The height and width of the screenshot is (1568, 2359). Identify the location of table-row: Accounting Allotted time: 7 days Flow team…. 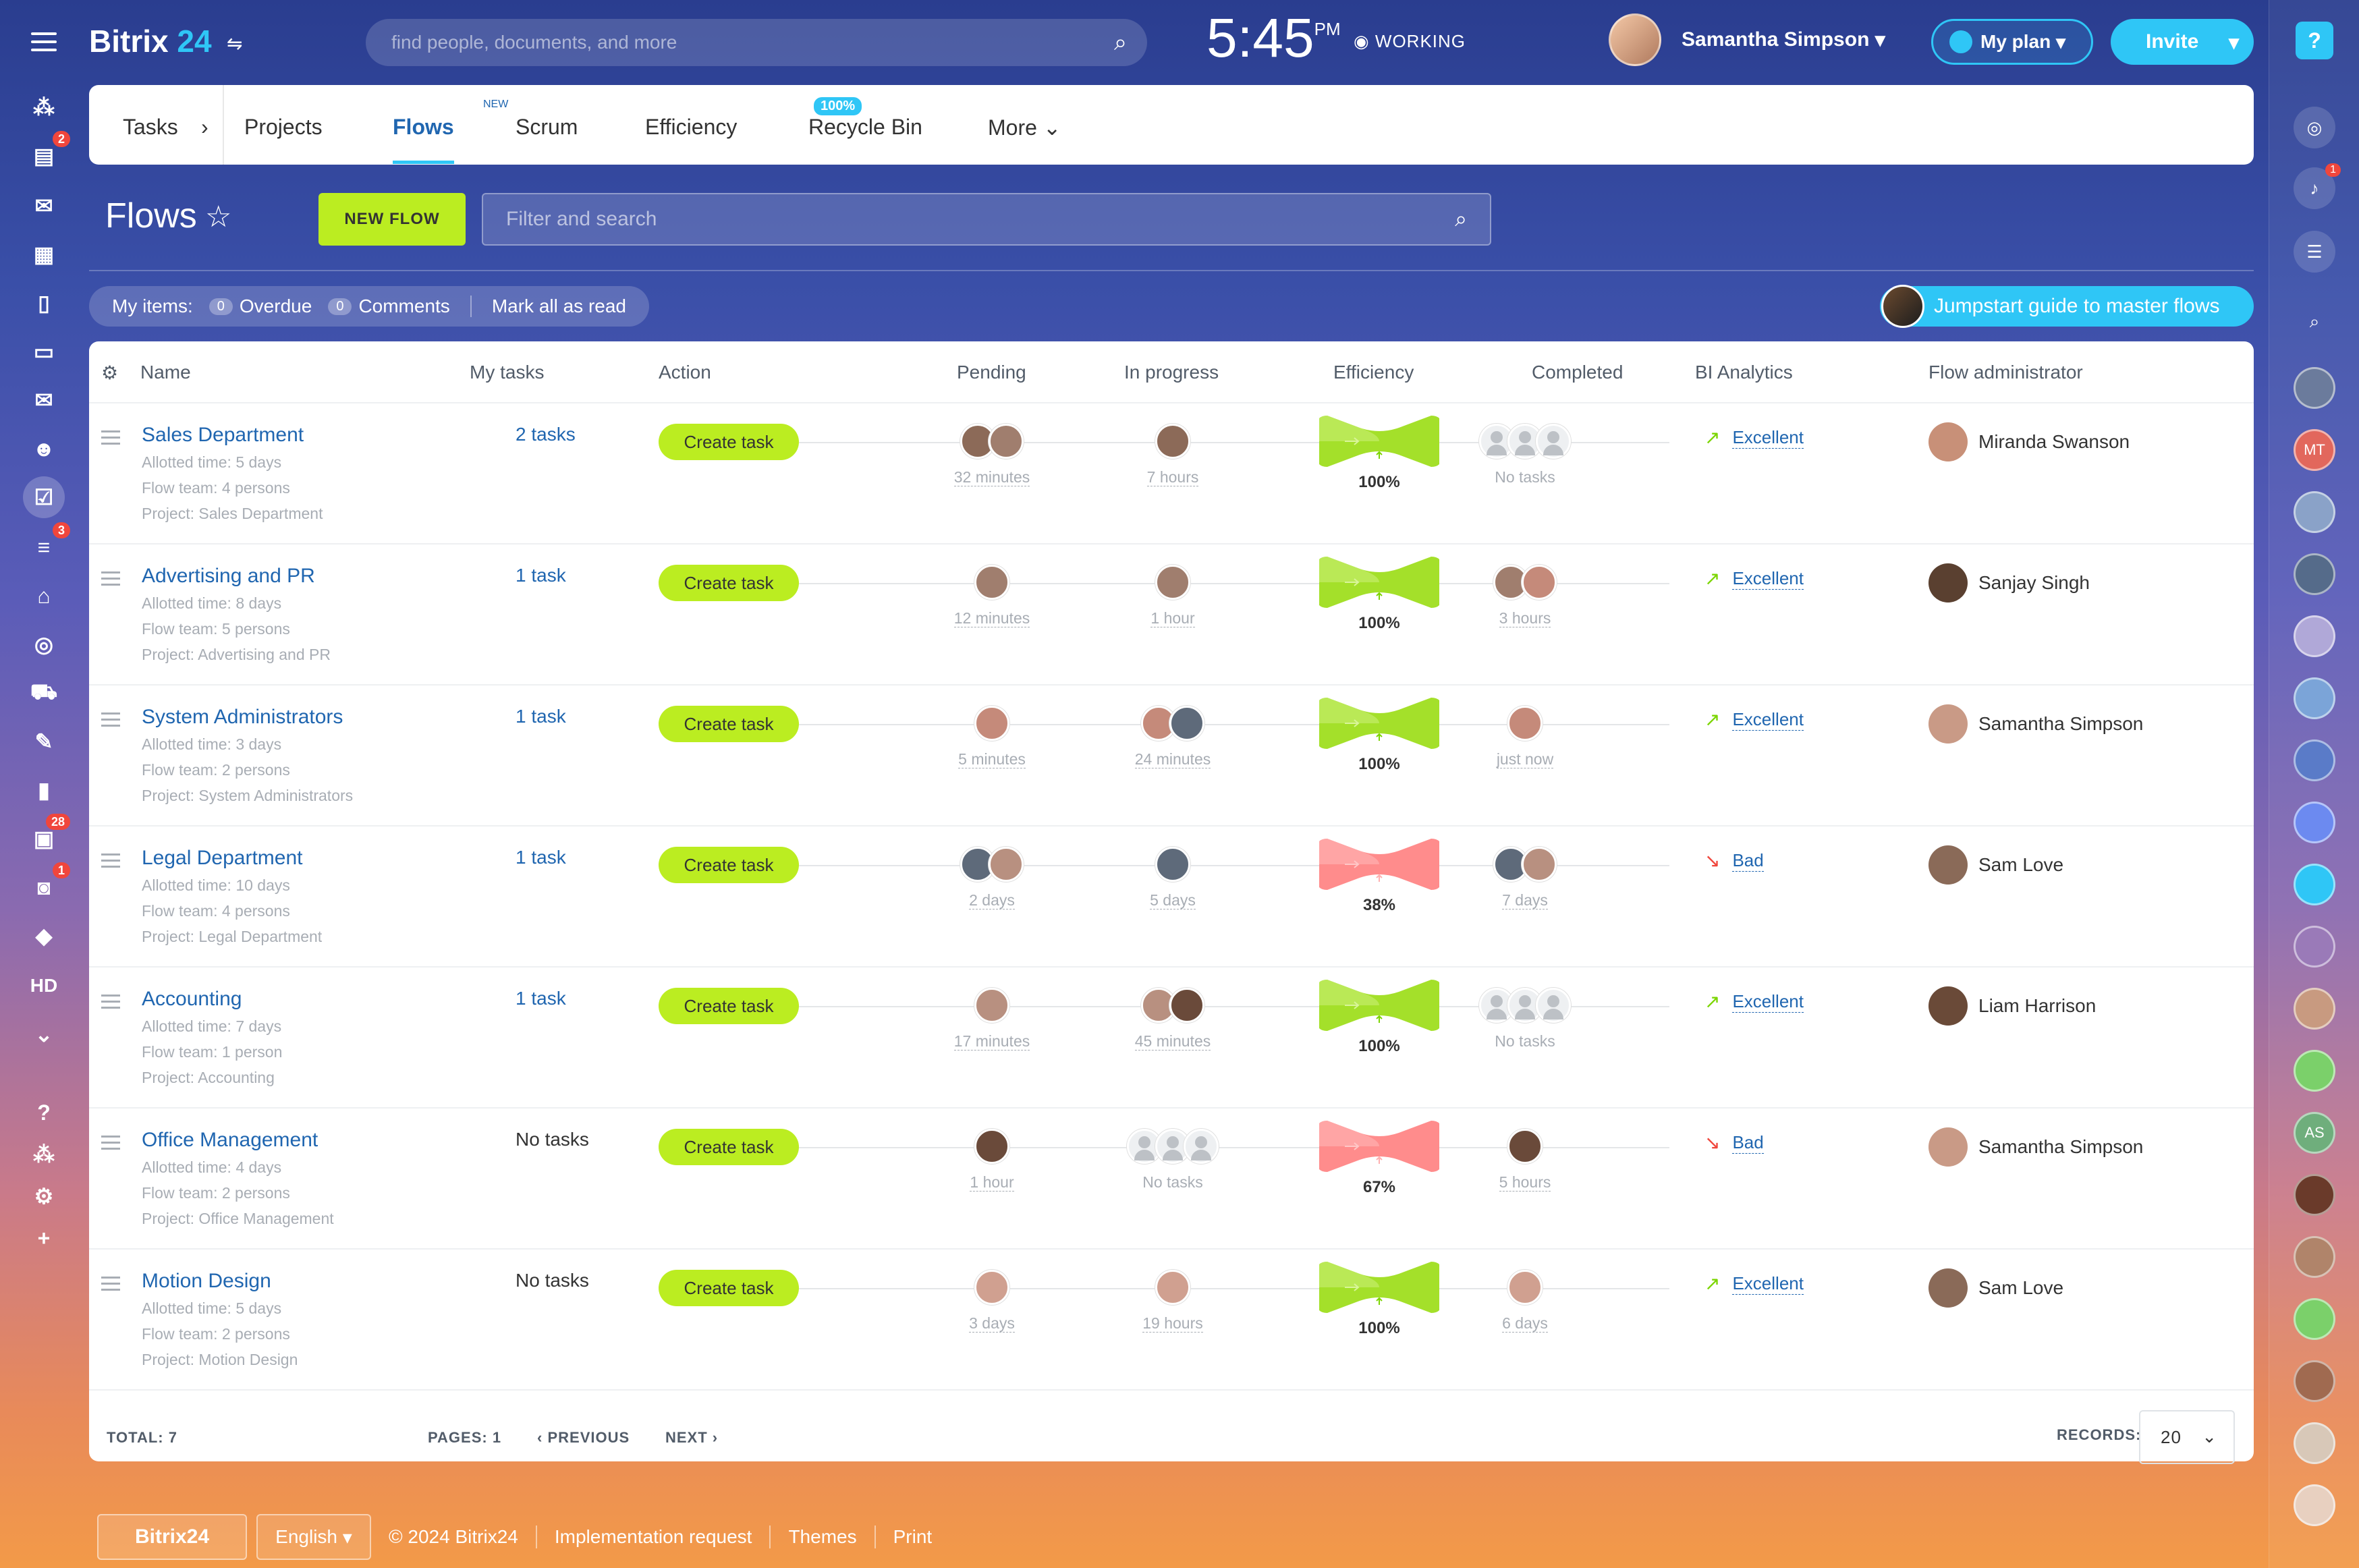
(1172, 1038).